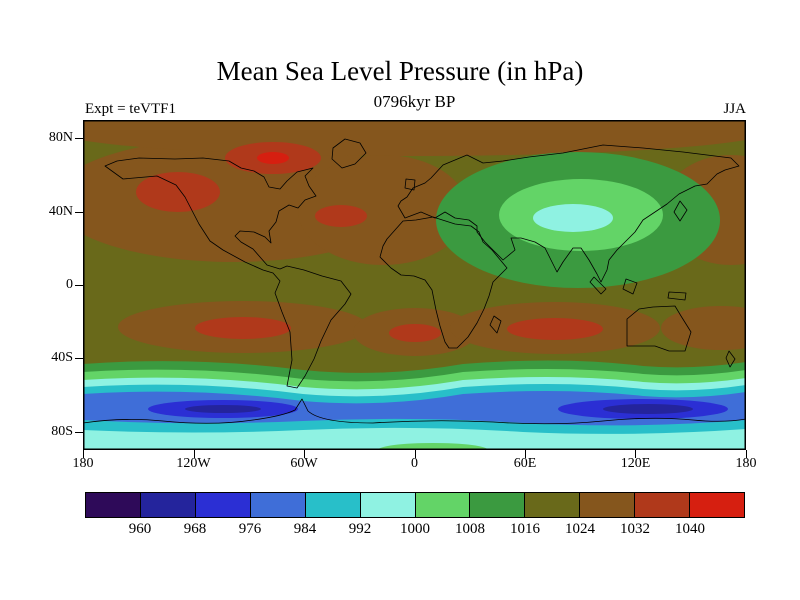  What do you see at coordinates (414, 438) in the screenshot?
I see `antarctic-interior-band` at bounding box center [414, 438].